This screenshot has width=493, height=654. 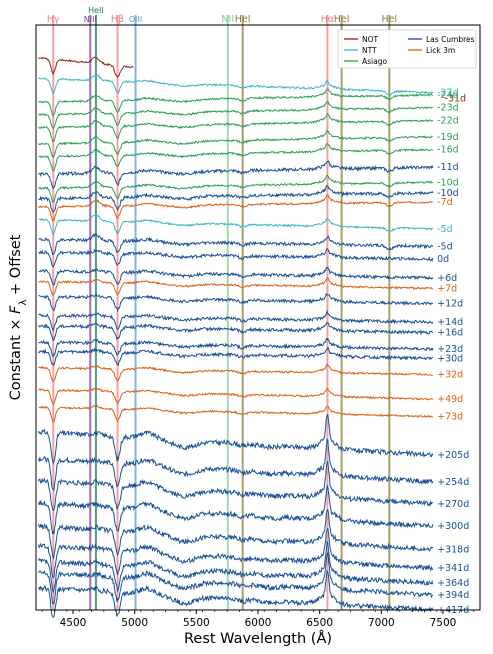 I want to click on epoch-label: +32d, so click(x=450, y=375).